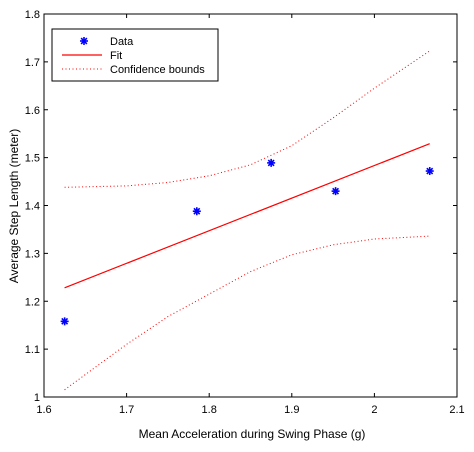 This screenshot has height=452, width=474. Describe the element at coordinates (32, 63) in the screenshot. I see `y-tick-label: 1.7` at that location.